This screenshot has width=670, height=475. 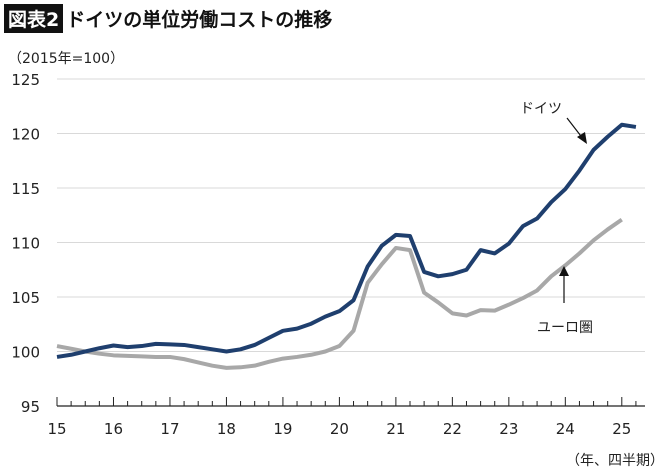 What do you see at coordinates (25, 80) in the screenshot?
I see `y-tick-label: 125` at bounding box center [25, 80].